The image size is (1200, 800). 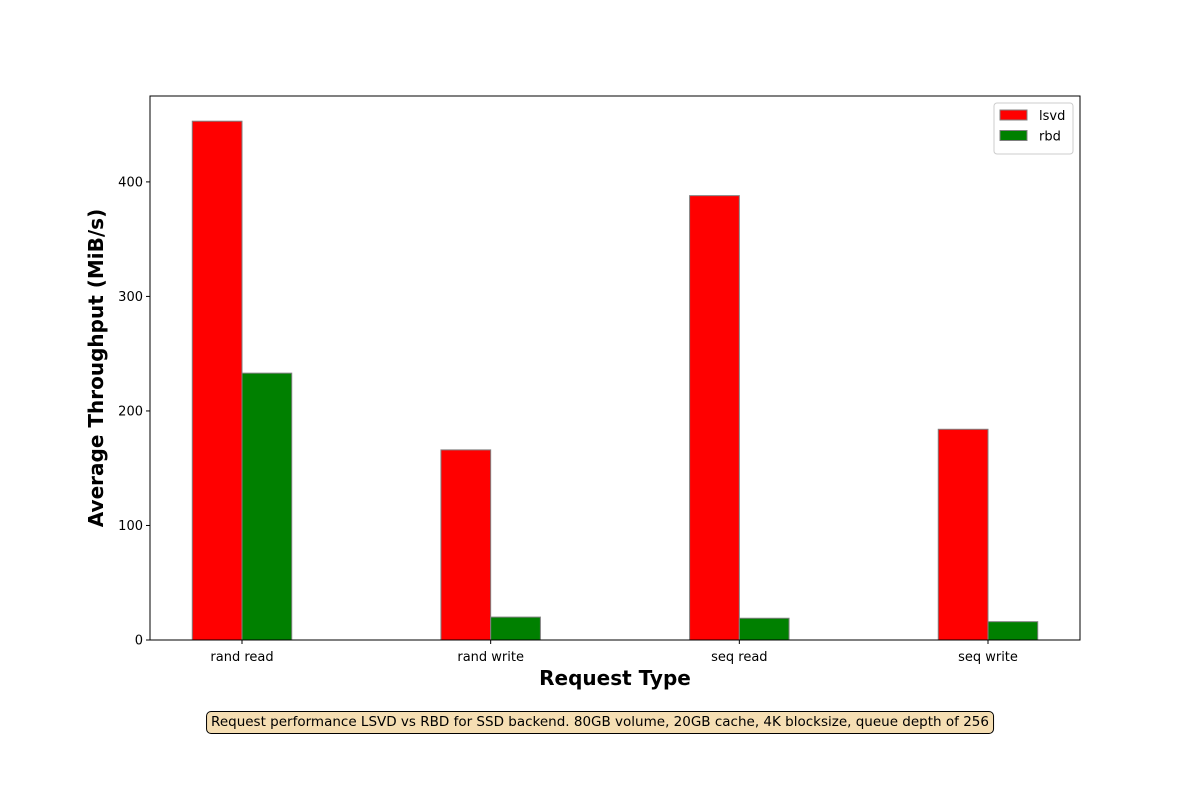 What do you see at coordinates (1013, 115) in the screenshot?
I see `legend-swatch-lsvd` at bounding box center [1013, 115].